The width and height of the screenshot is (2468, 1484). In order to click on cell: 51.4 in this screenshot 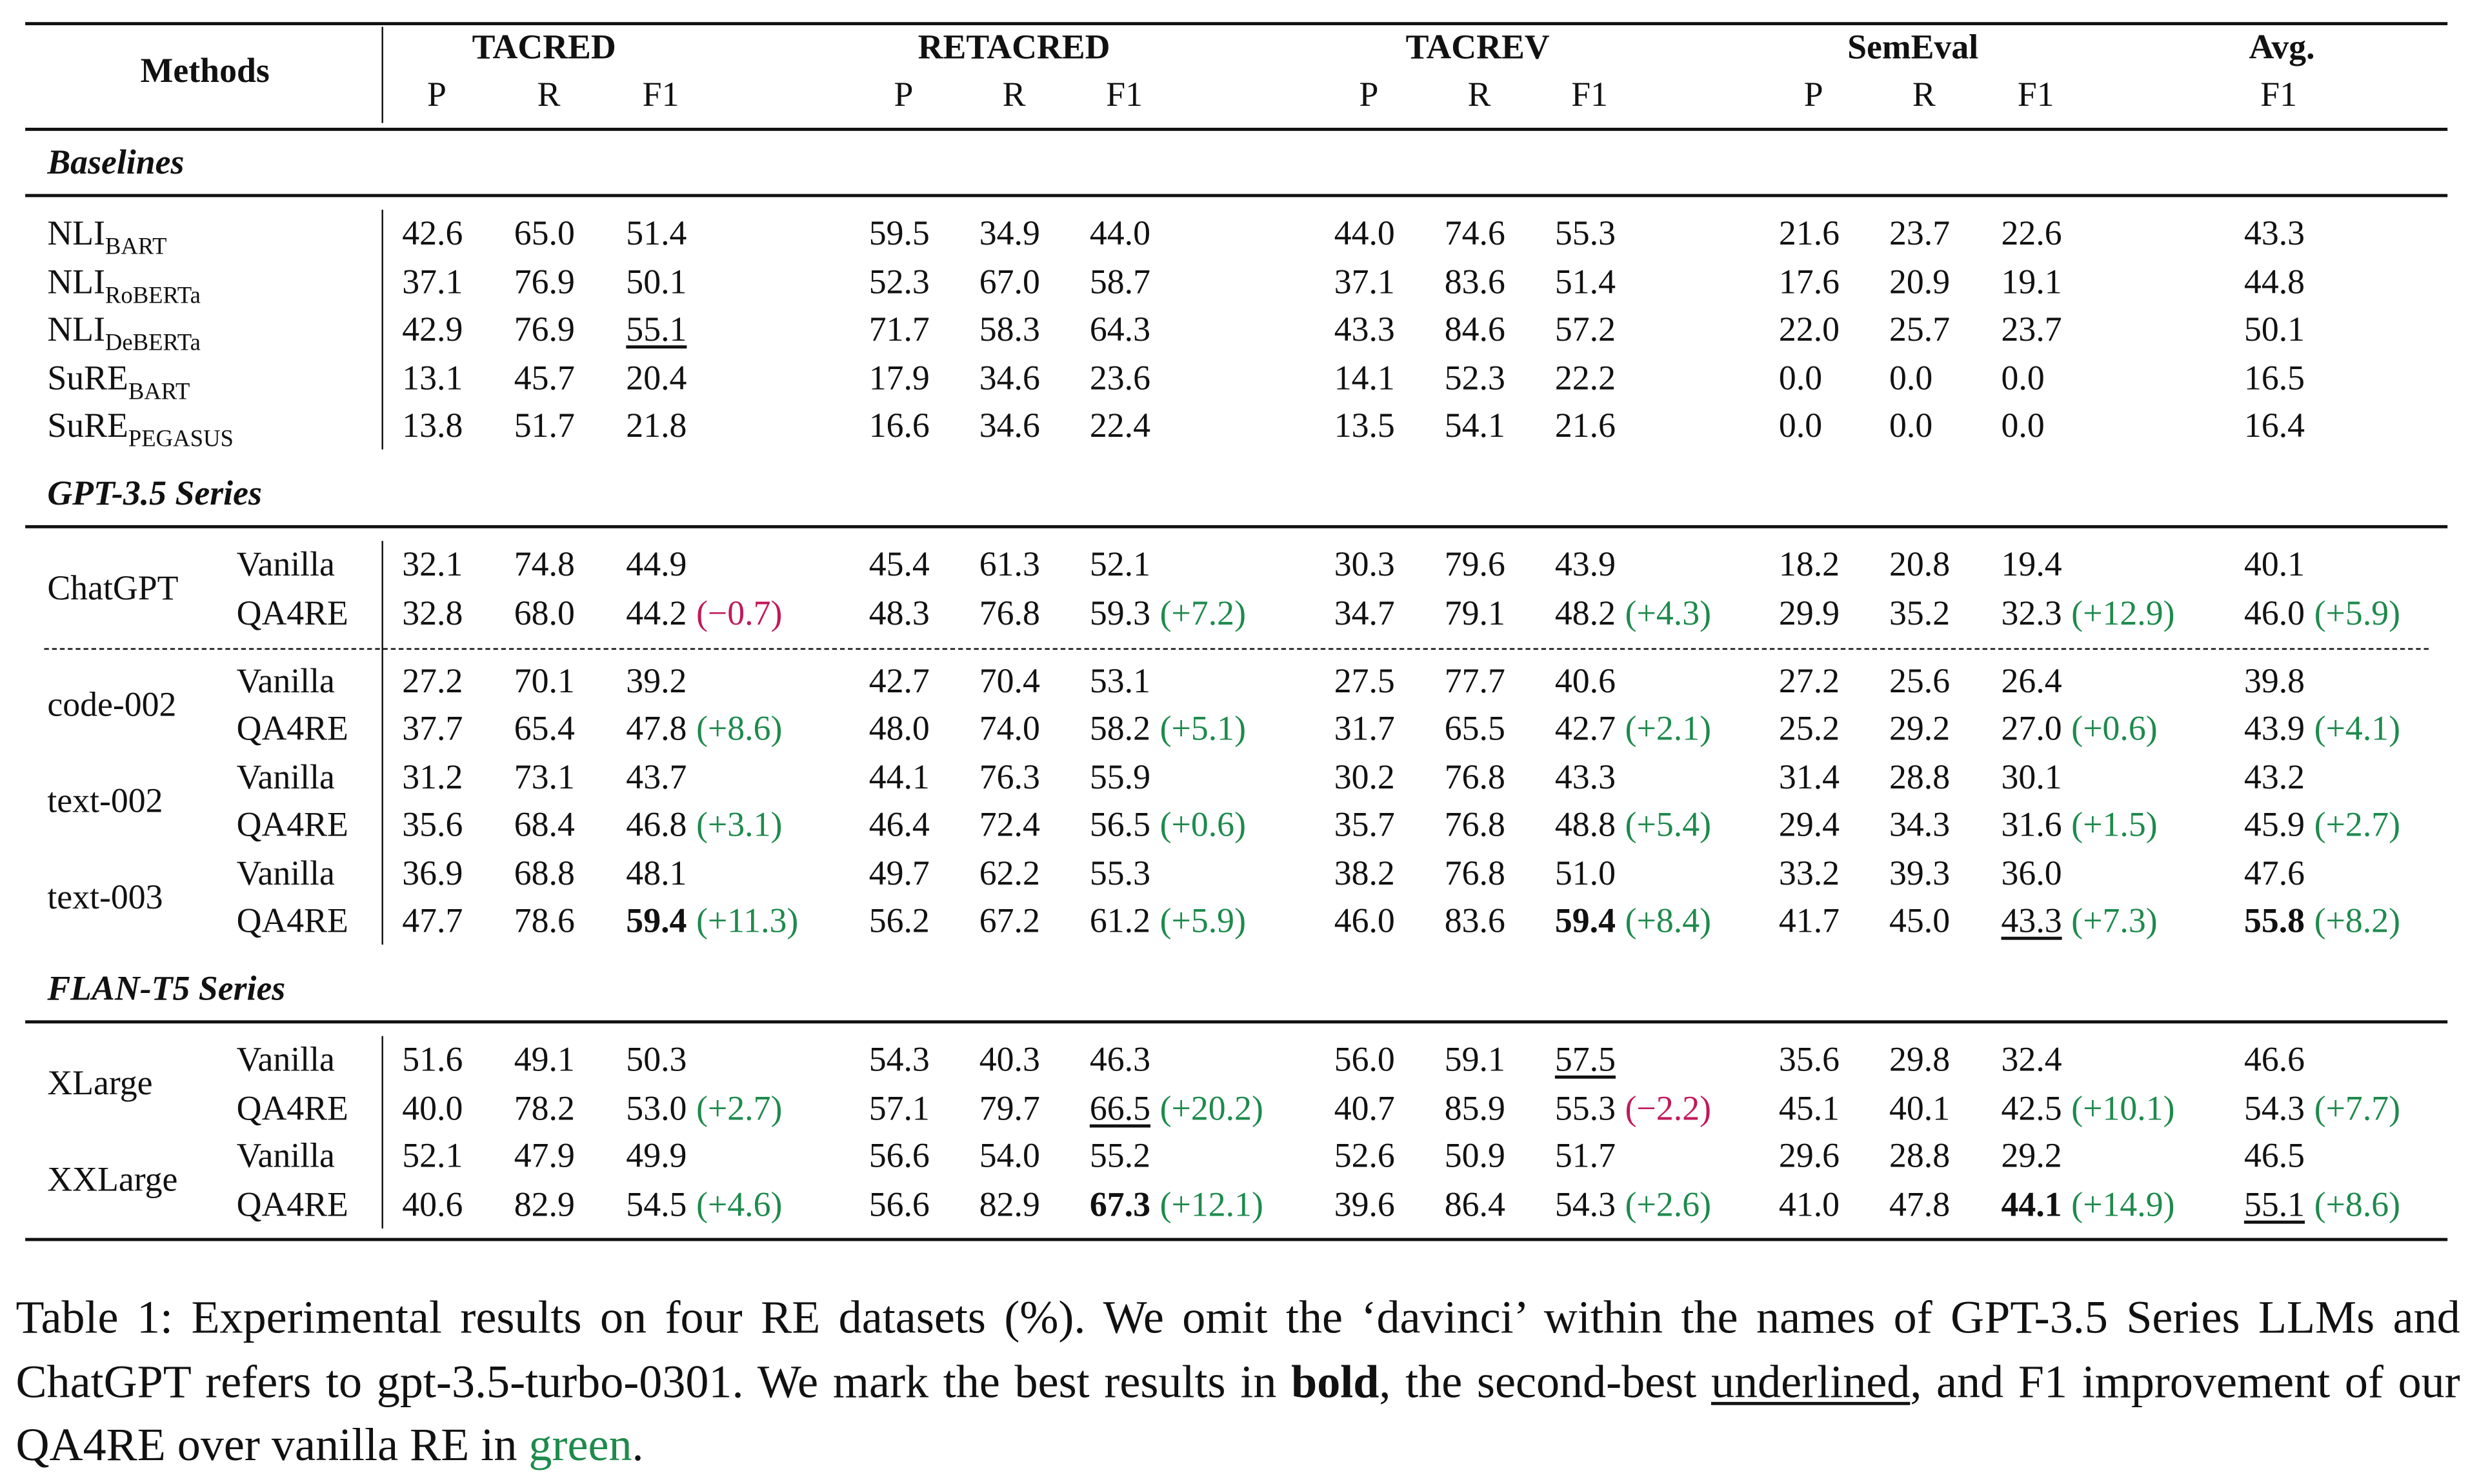, I will do `click(656, 232)`.